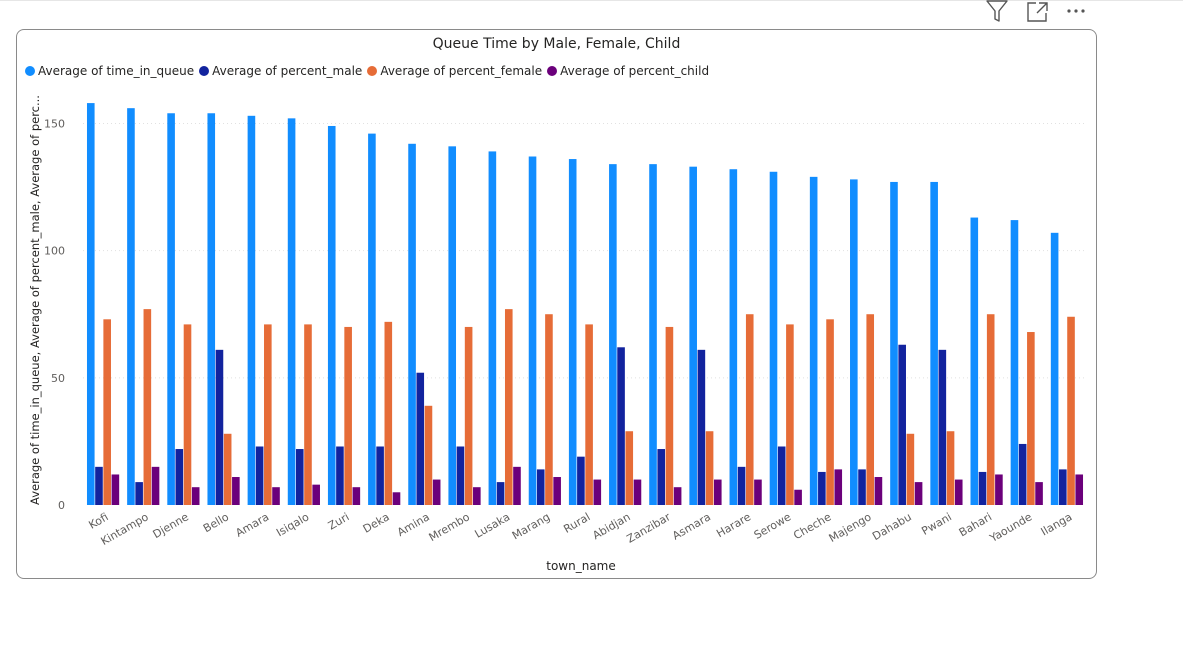 The height and width of the screenshot is (661, 1183). I want to click on focus-mode-button, so click(1038, 13).